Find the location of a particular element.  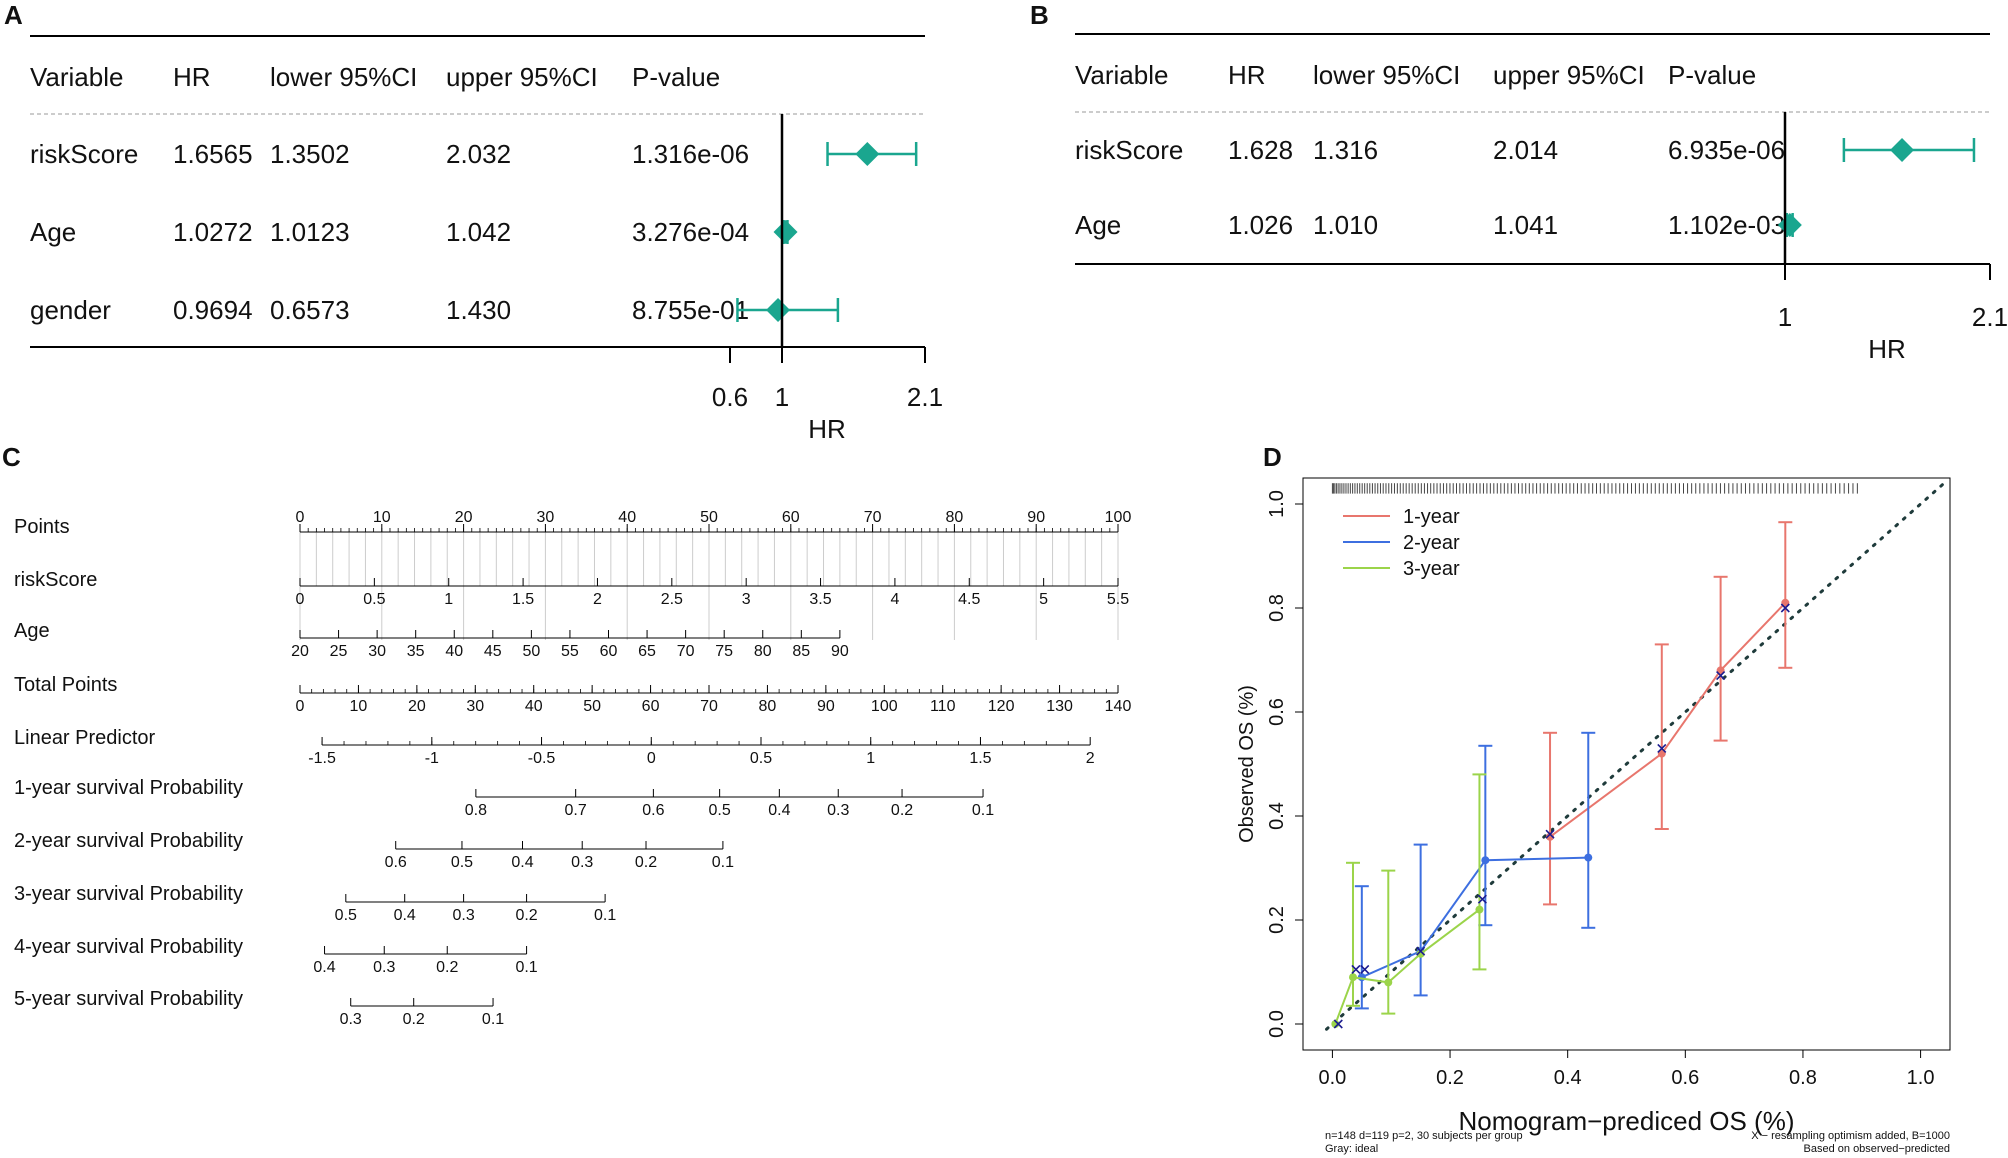

tick-label: 100 is located at coordinates (884, 706).